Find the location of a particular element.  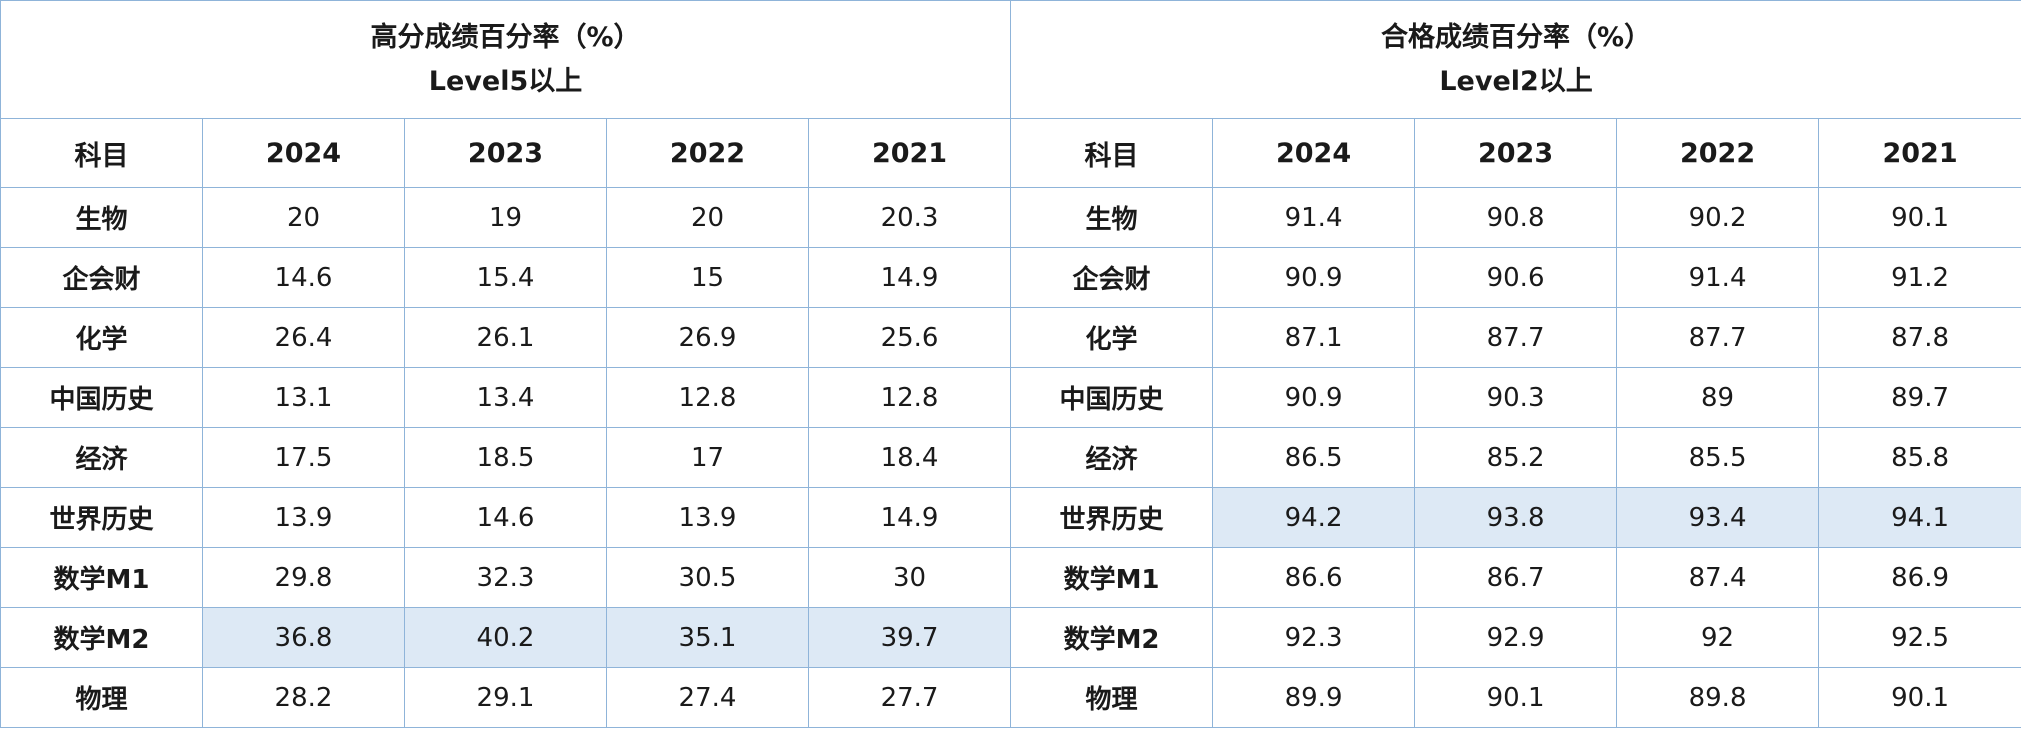

table-row: 数学M2 36.8 40.2 35.1 39.7 数学M2 92.3 92.9 92 92.5 is located at coordinates (1010, 637).